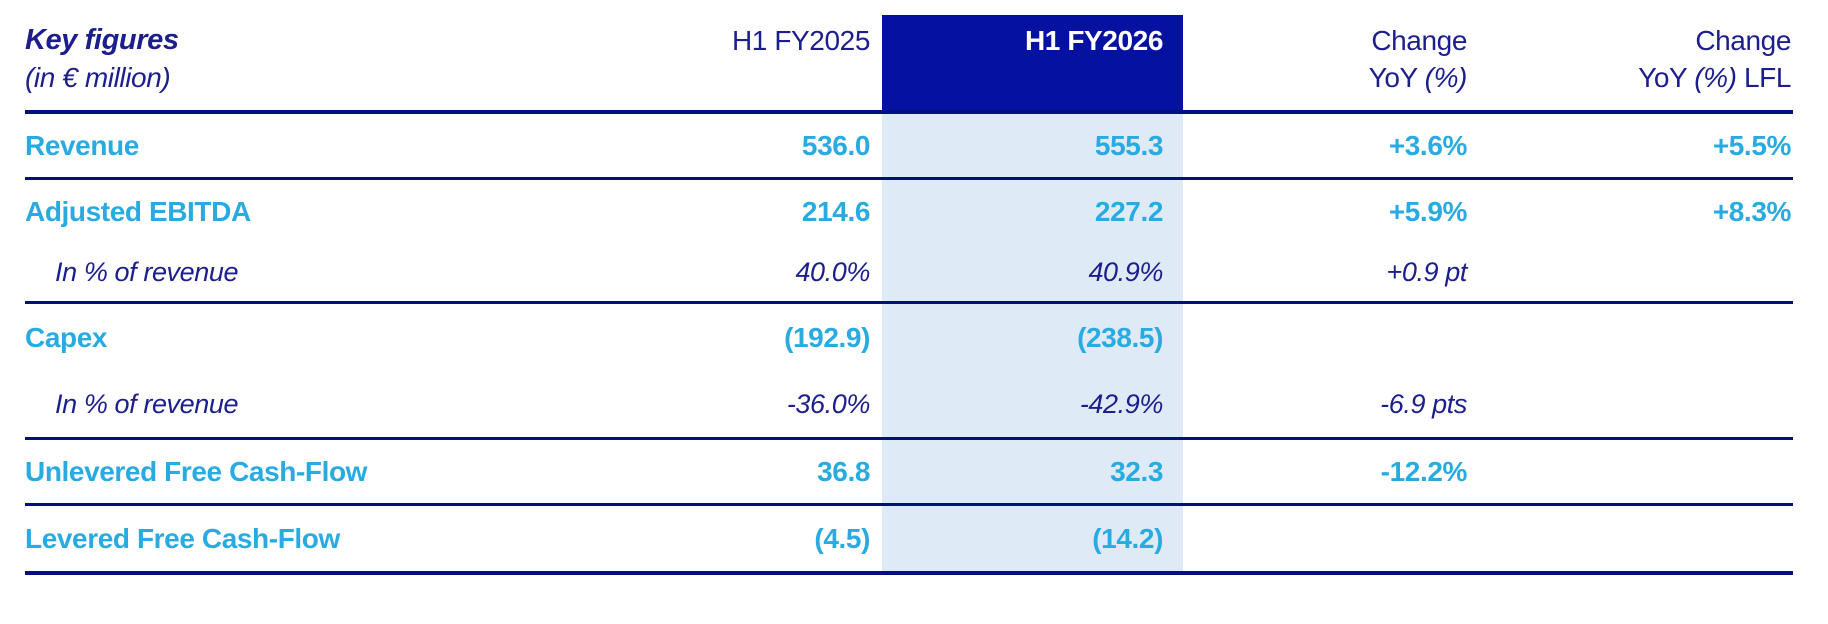 The image size is (1828, 624). What do you see at coordinates (1752, 145) in the screenshot?
I see `value-change-yoy-lfl: +5.5%` at bounding box center [1752, 145].